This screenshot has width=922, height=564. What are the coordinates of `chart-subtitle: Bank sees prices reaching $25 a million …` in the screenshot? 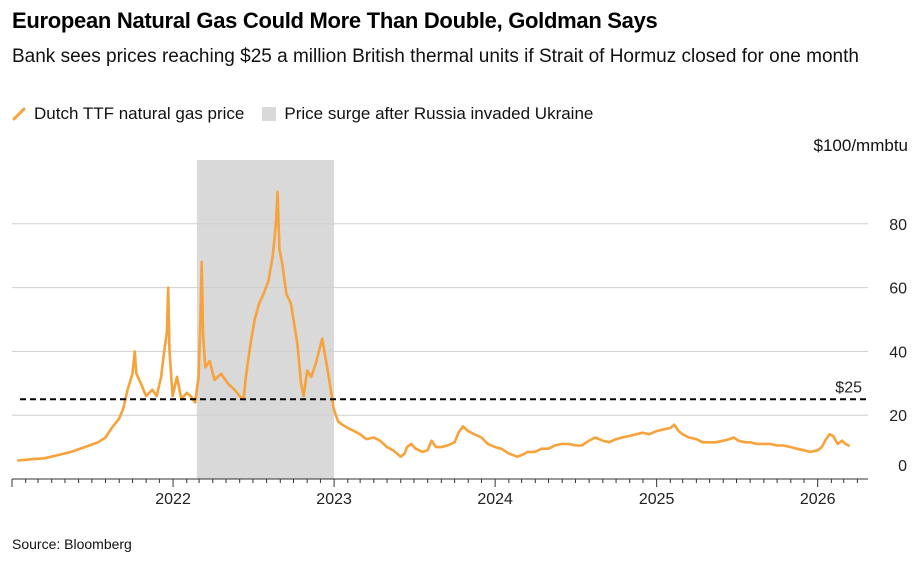 It's located at (435, 56).